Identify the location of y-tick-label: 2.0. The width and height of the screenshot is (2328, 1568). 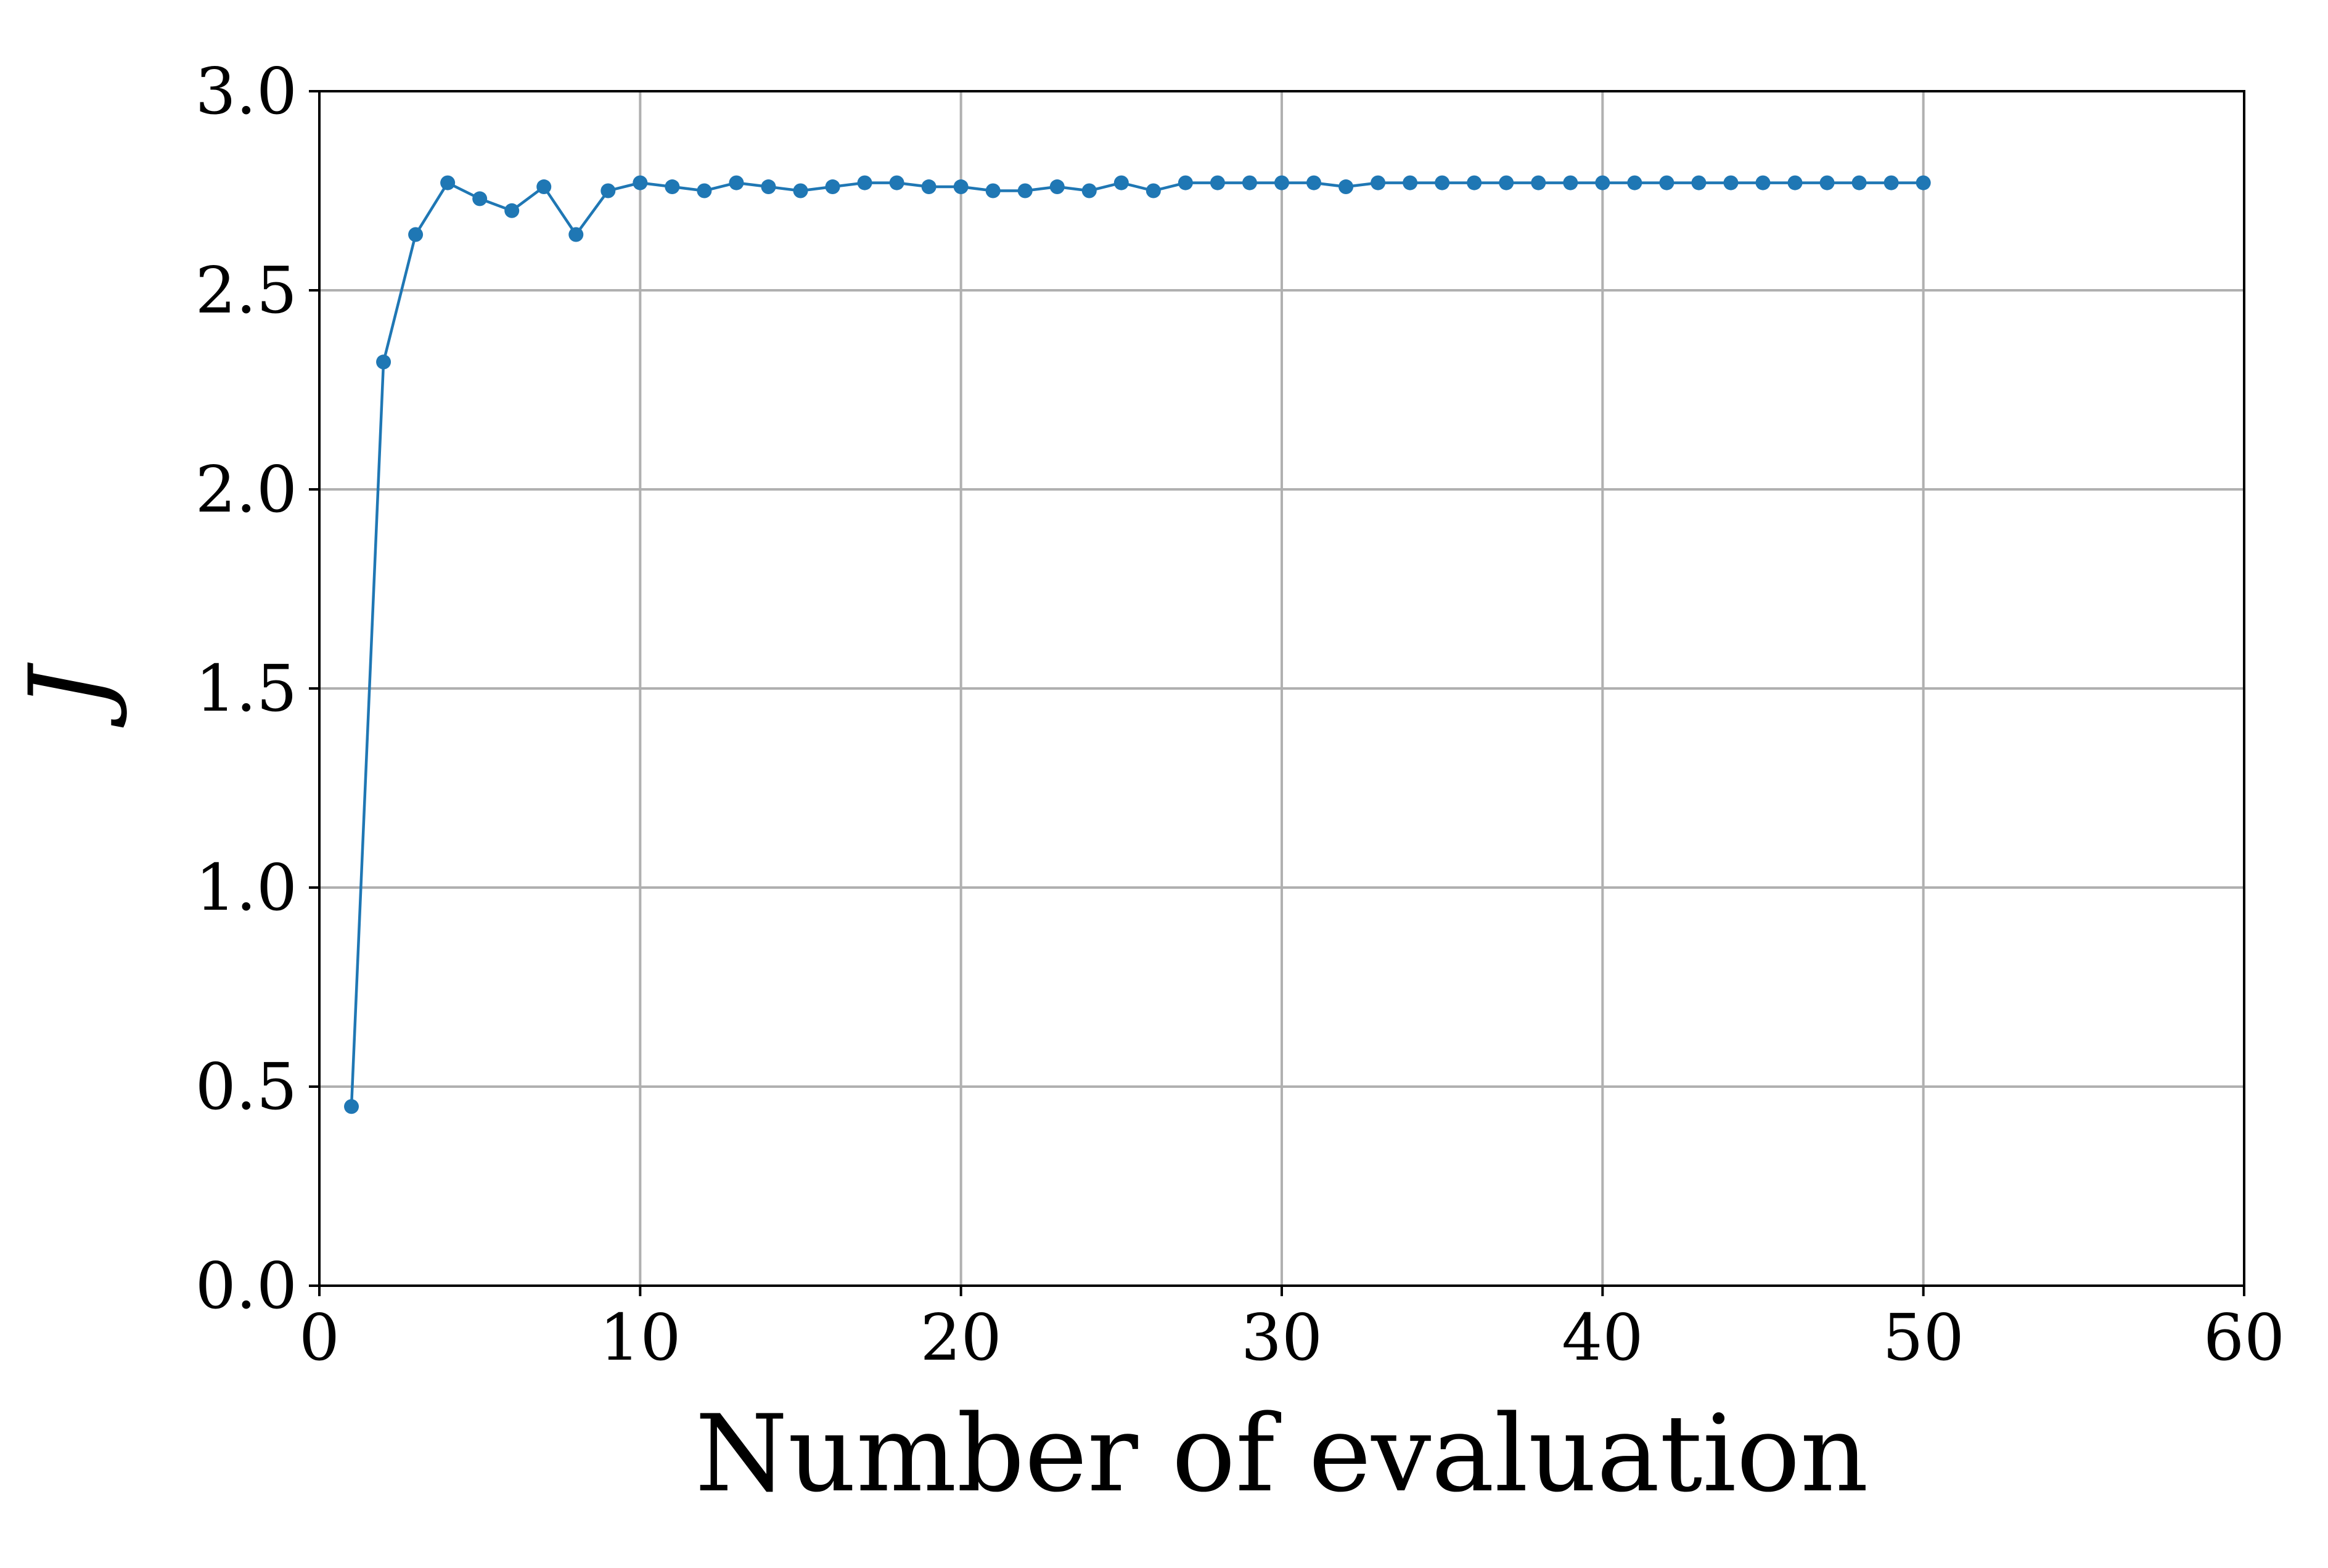
(246, 489).